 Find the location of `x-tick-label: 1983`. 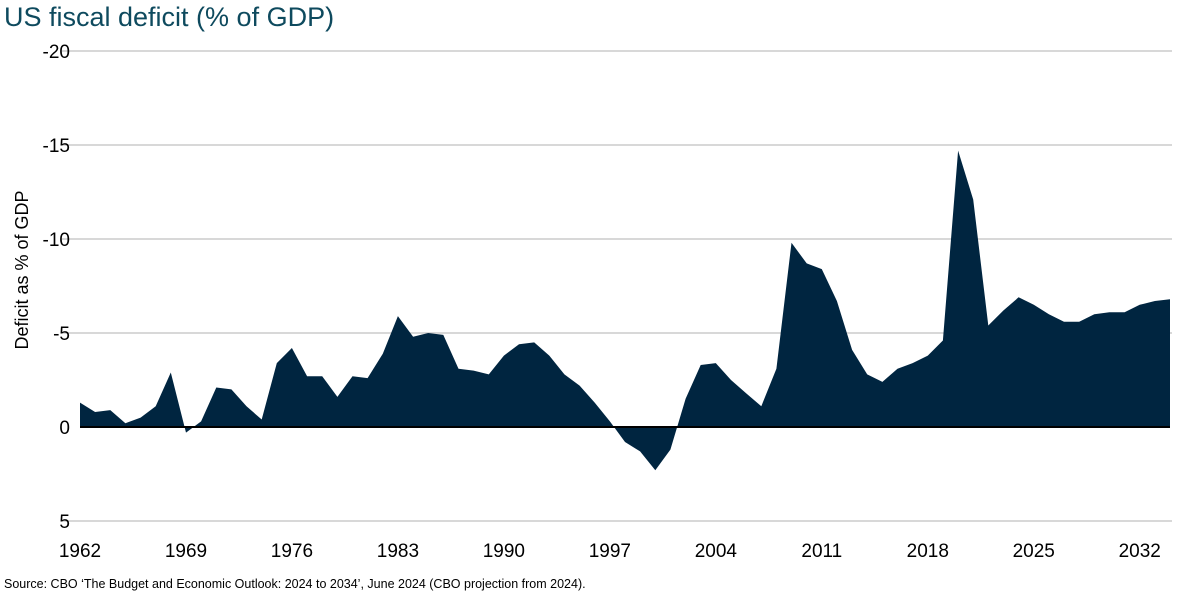

x-tick-label: 1983 is located at coordinates (398, 551).